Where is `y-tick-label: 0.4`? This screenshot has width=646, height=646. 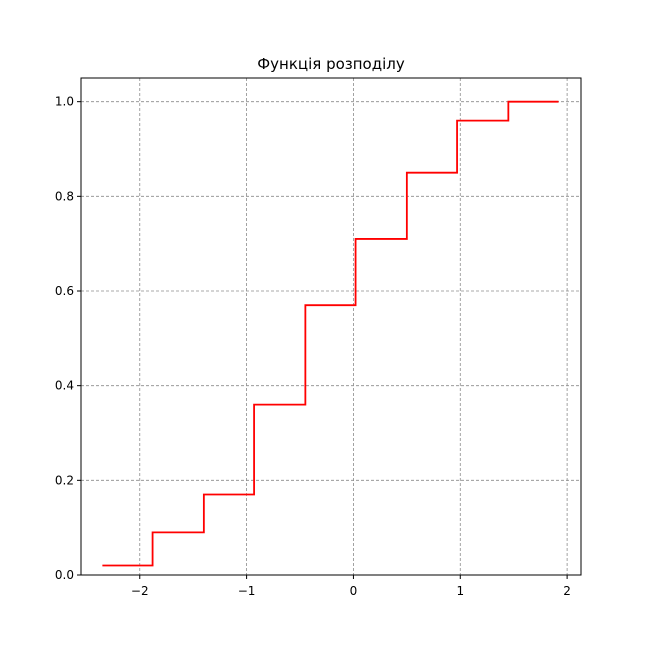 y-tick-label: 0.4 is located at coordinates (64, 386).